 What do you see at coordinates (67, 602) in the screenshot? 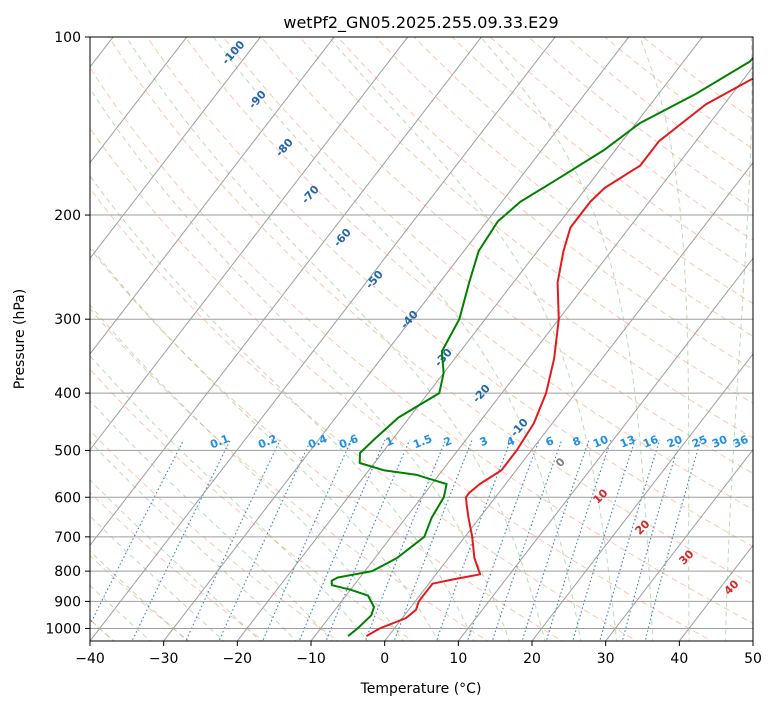
I see `y-tick-label: 900` at bounding box center [67, 602].